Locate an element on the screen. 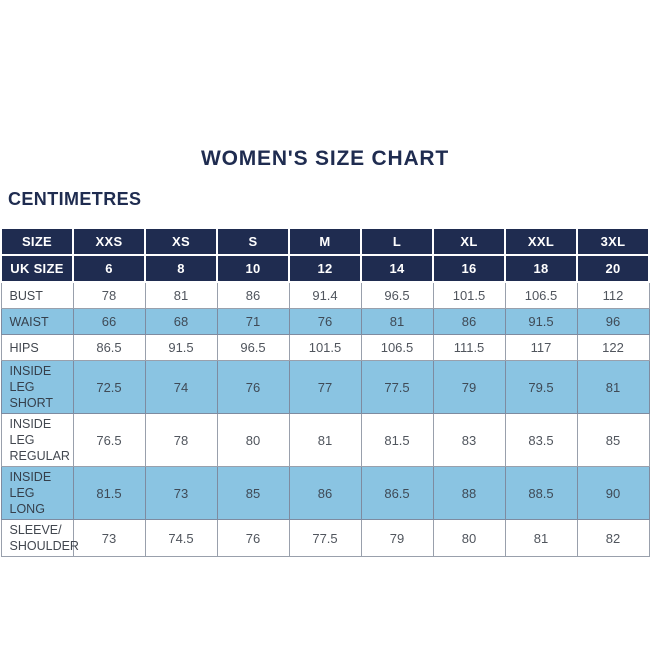 The height and width of the screenshot is (650, 650). col-header-cell: 3XL is located at coordinates (613, 241).